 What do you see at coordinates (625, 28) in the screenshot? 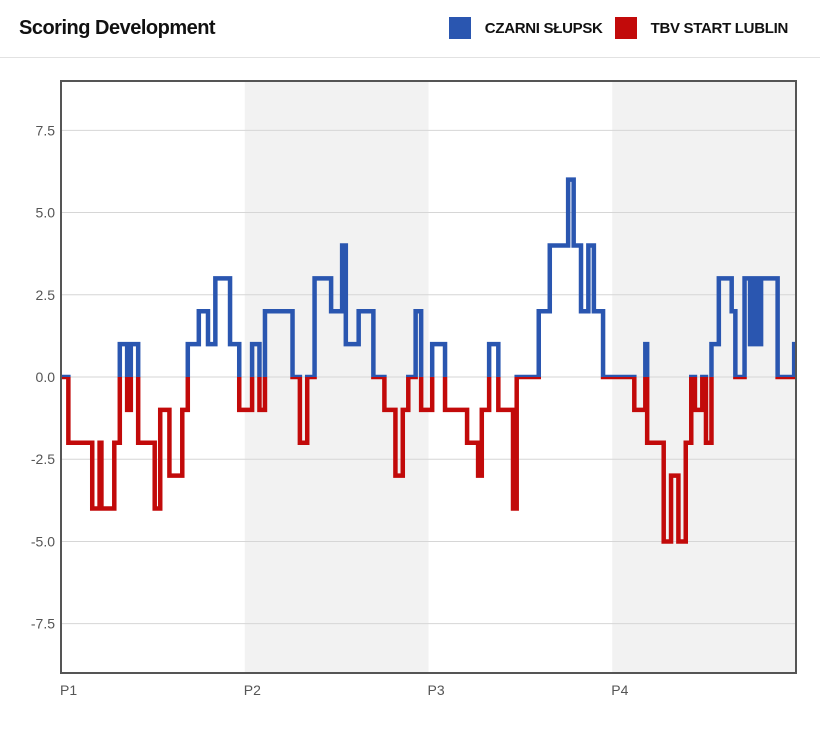
I see `legend-swatch-lublin` at bounding box center [625, 28].